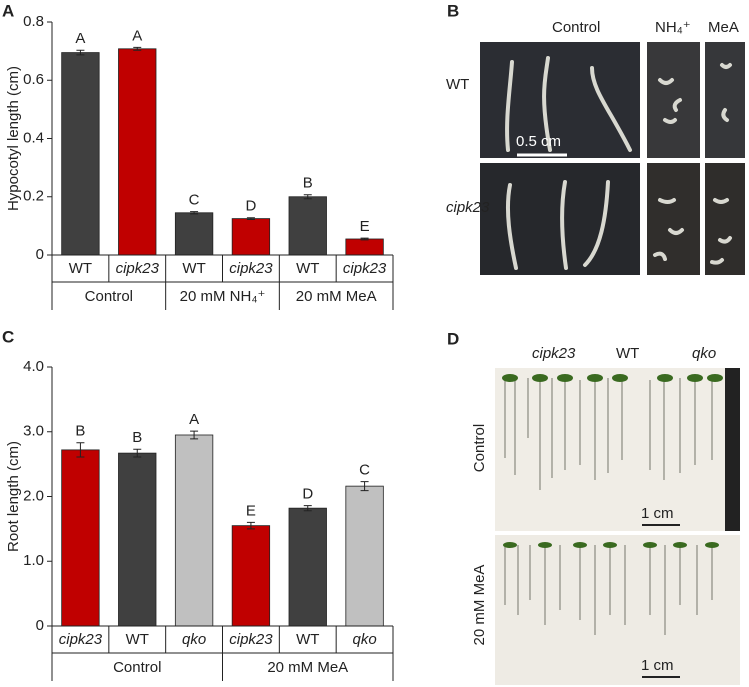 This screenshot has width=749, height=687. I want to click on column-label: NH₄⁺, so click(673, 27).